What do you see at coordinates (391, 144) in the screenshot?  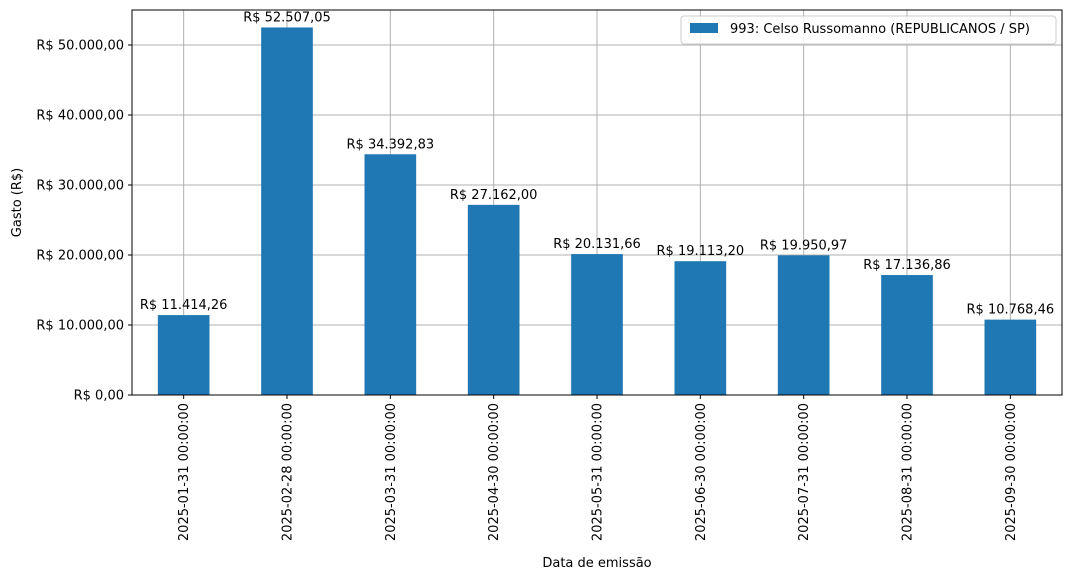 I see `data-label: R$ 34.392,83` at bounding box center [391, 144].